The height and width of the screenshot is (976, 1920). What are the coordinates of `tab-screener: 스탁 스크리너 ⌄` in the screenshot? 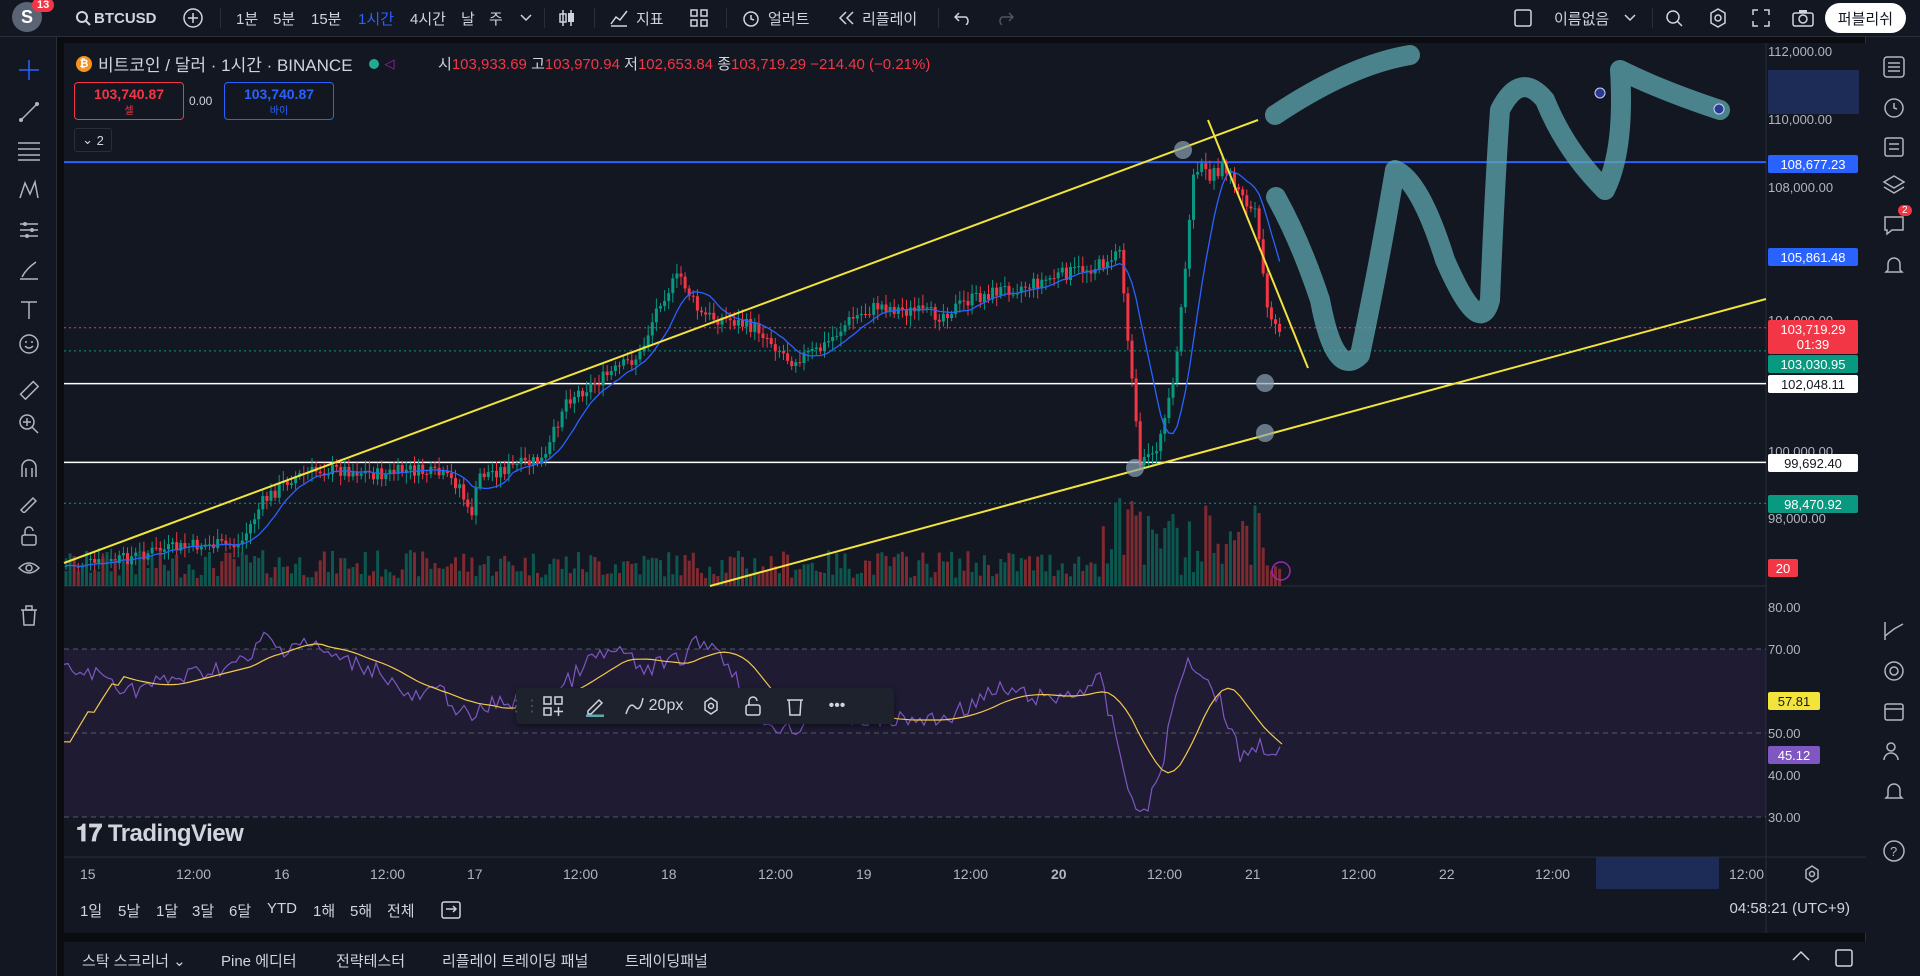 It's located at (134, 961).